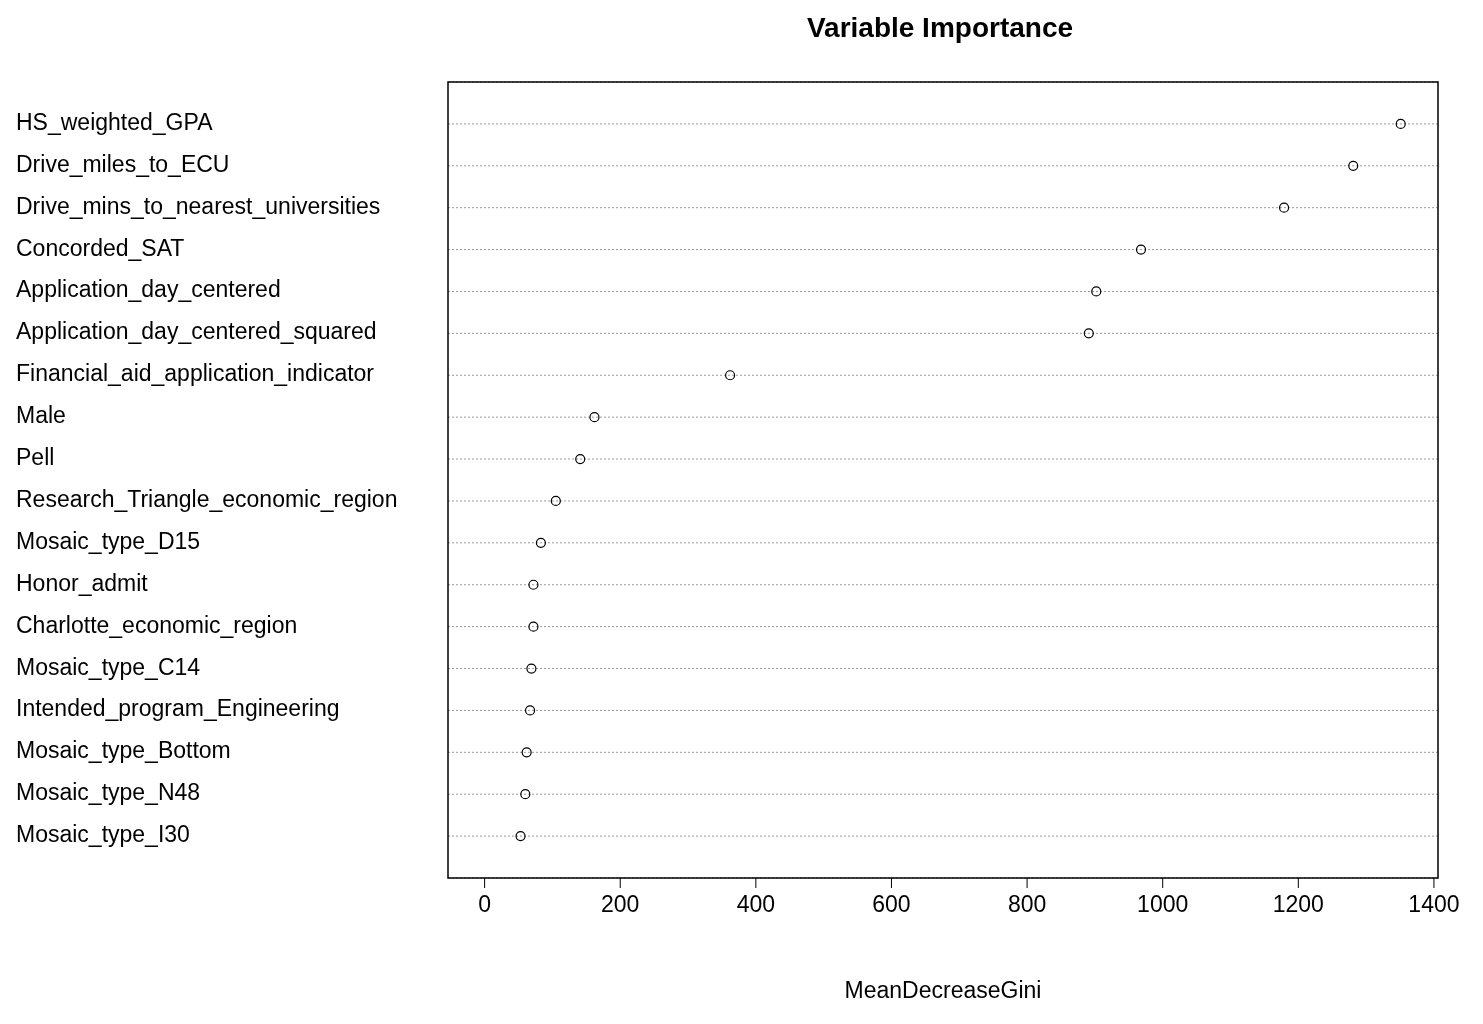  I want to click on y-tick-label: Application_day_centered_squared, so click(196, 331).